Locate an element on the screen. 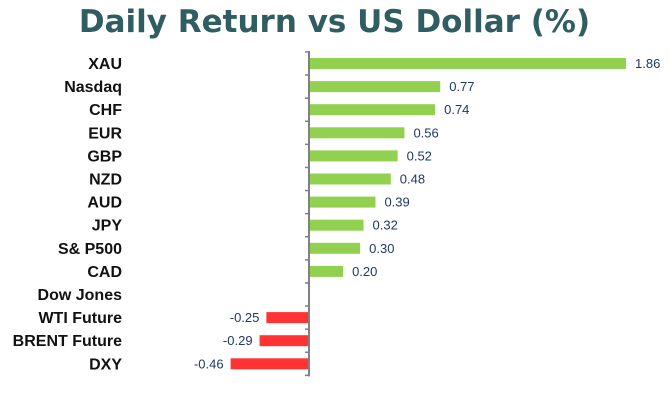  category-label-gbp: GBP is located at coordinates (104, 156).